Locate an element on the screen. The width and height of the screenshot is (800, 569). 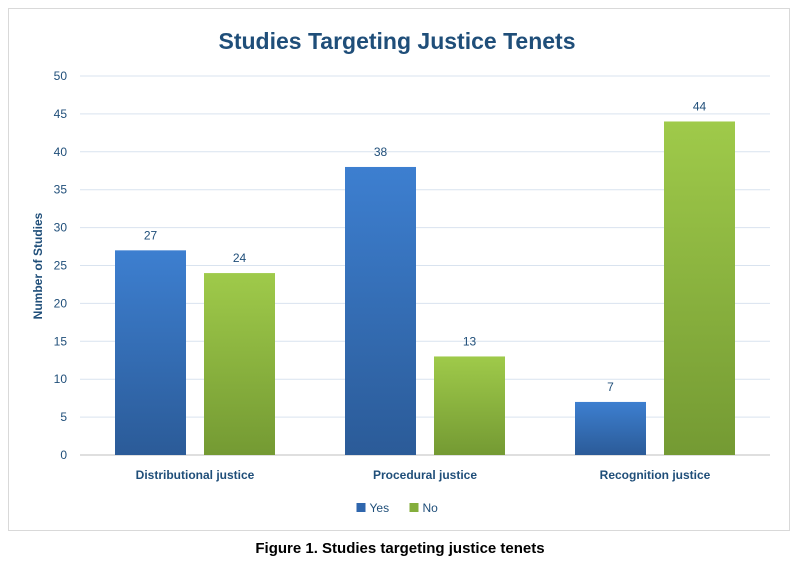
legend-swatch-yes is located at coordinates (361, 507).